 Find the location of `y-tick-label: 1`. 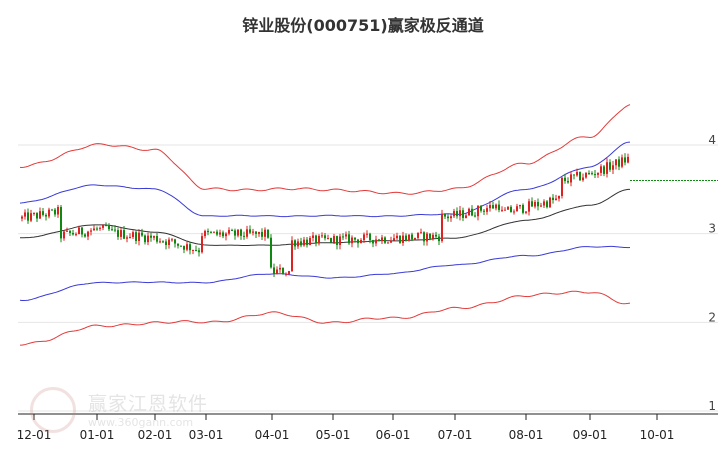

y-tick-label: 1 is located at coordinates (712, 406).